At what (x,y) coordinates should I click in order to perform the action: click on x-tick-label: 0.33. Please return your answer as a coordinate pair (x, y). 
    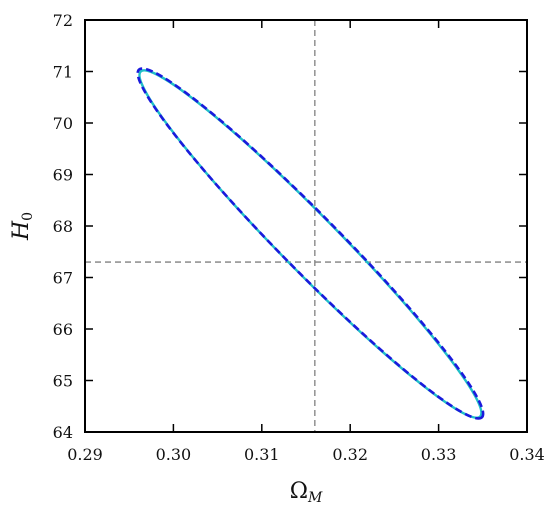
    Looking at the image, I should click on (439, 454).